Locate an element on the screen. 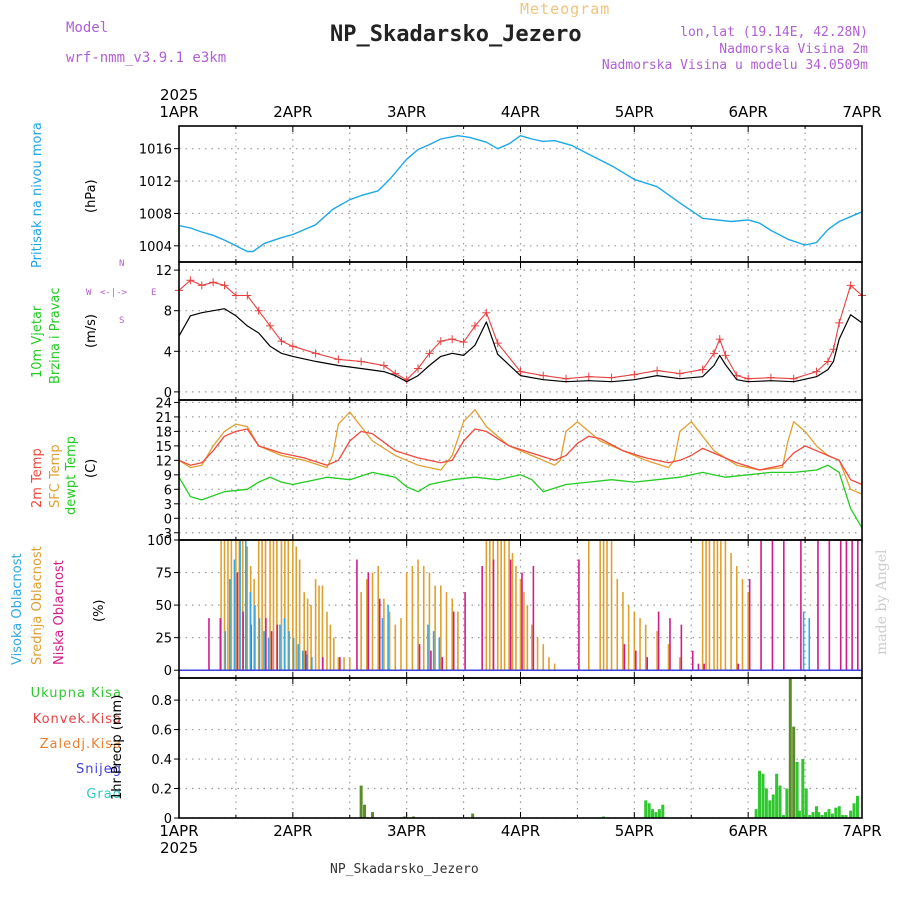  product-title: Meteogram is located at coordinates (565, 9).